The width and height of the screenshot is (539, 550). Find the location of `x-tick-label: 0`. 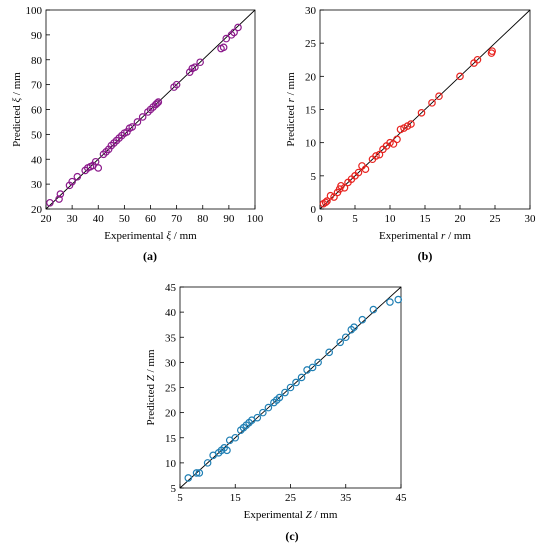

x-tick-label: 0 is located at coordinates (320, 219).